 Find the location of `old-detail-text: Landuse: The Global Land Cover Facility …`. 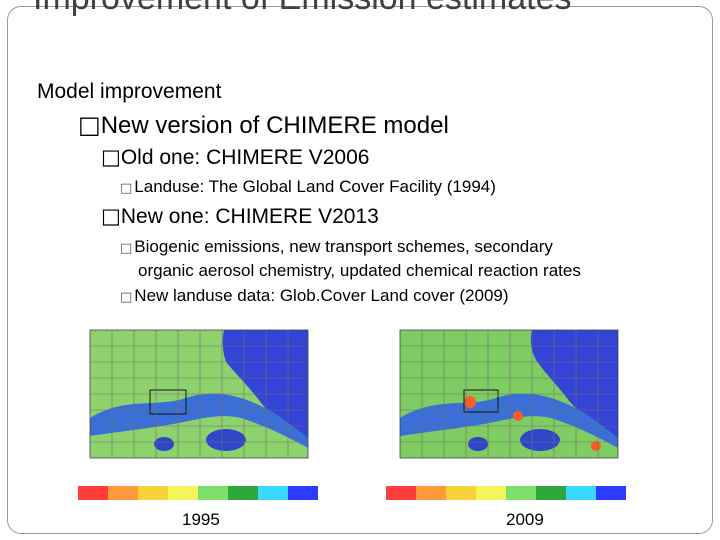

old-detail-text: Landuse: The Global Land Cover Facility … is located at coordinates (315, 186).